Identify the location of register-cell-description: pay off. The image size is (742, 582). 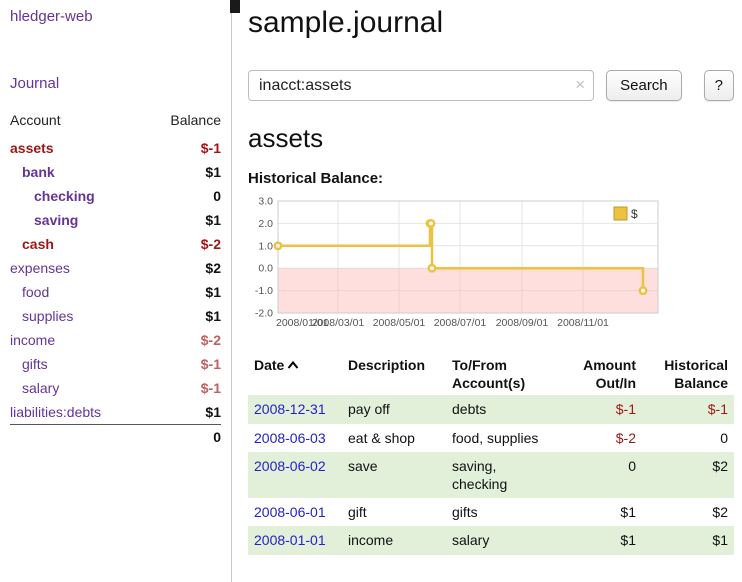
(394, 409).